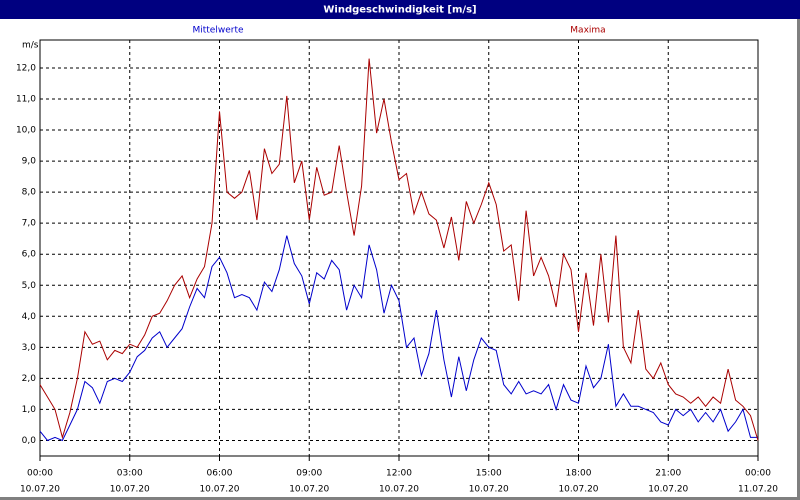  I want to click on y-tick-label: 9,0, so click(29, 162).